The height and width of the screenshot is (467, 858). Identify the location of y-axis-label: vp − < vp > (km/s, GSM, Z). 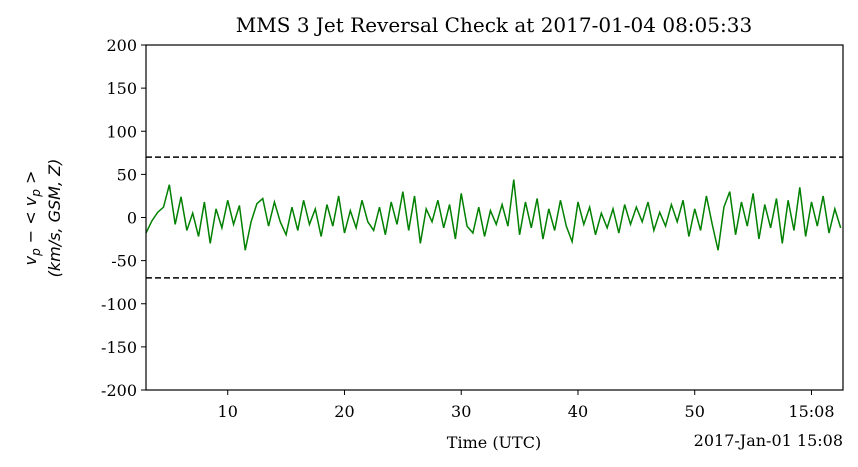
(42, 218).